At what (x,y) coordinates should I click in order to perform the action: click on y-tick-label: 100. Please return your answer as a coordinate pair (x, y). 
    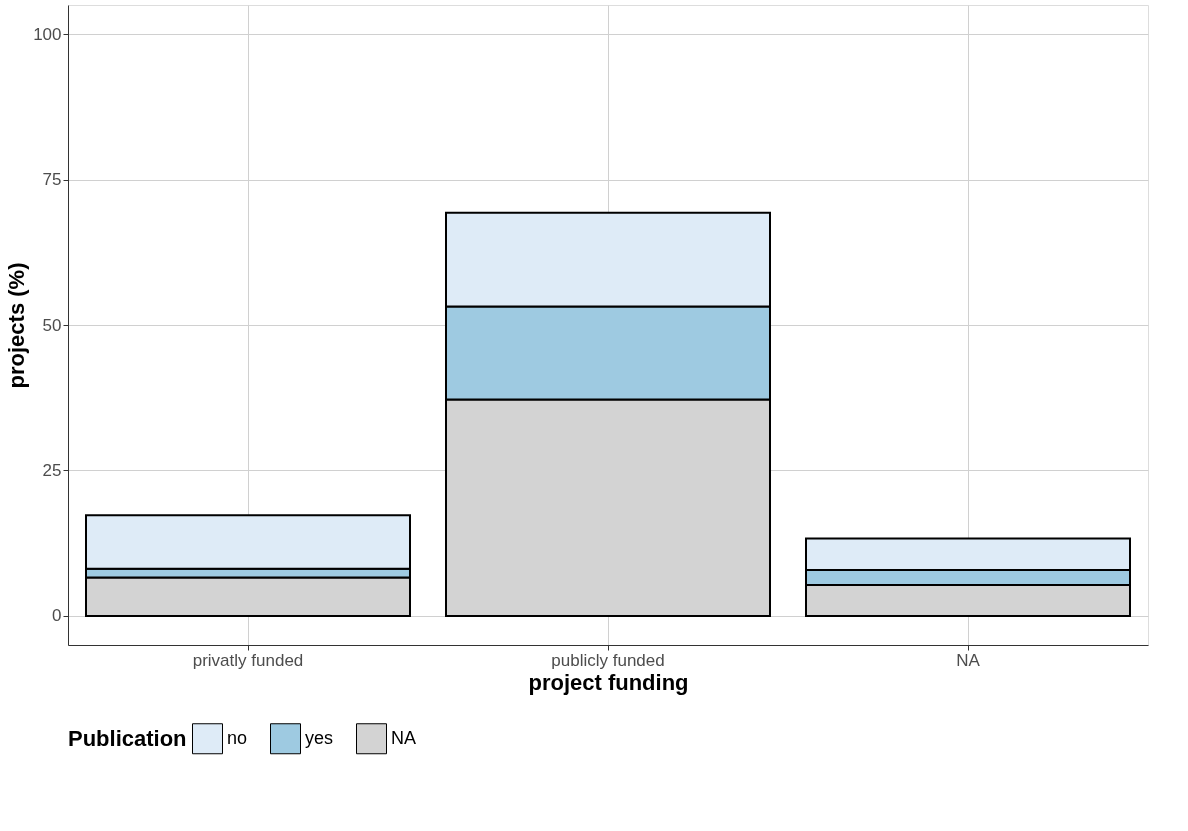
    Looking at the image, I should click on (47, 34).